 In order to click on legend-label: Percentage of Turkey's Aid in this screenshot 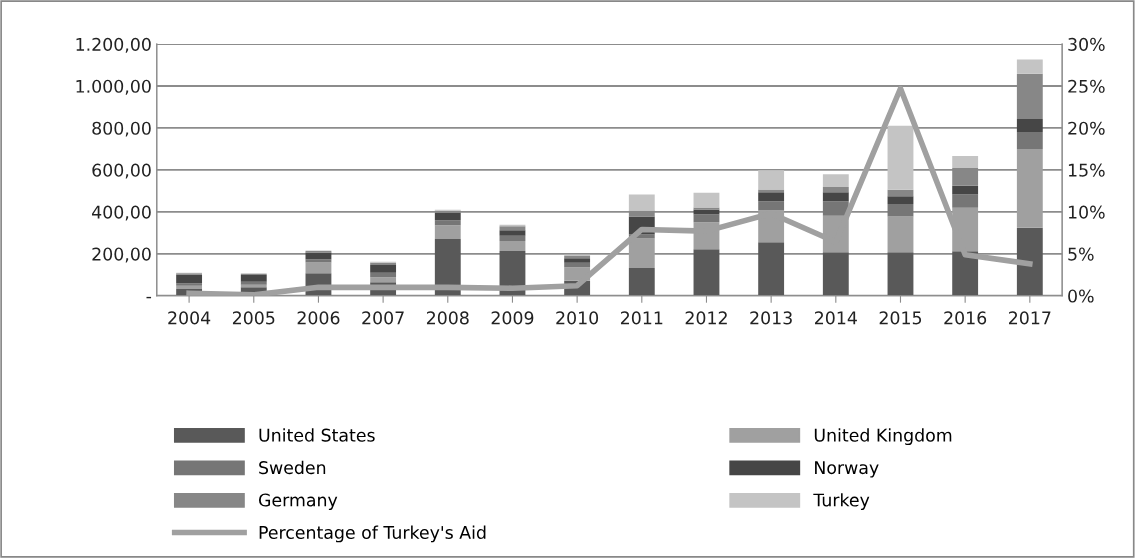, I will do `click(372, 534)`.